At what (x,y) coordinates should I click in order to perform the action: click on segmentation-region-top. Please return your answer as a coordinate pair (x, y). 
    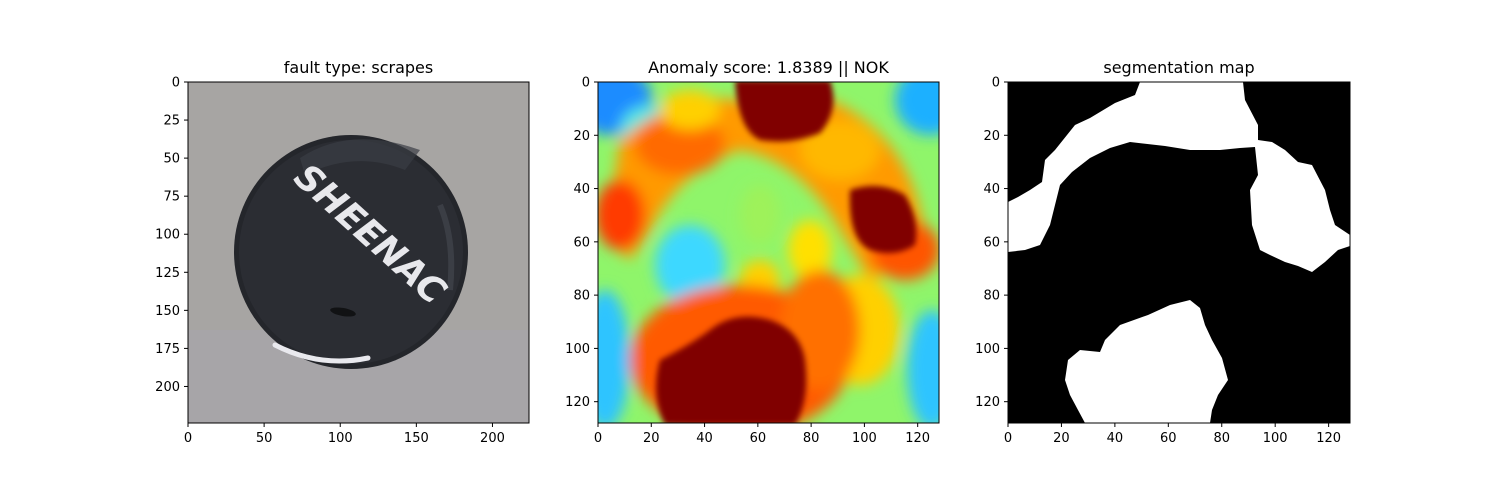
    Looking at the image, I should click on (1179, 177).